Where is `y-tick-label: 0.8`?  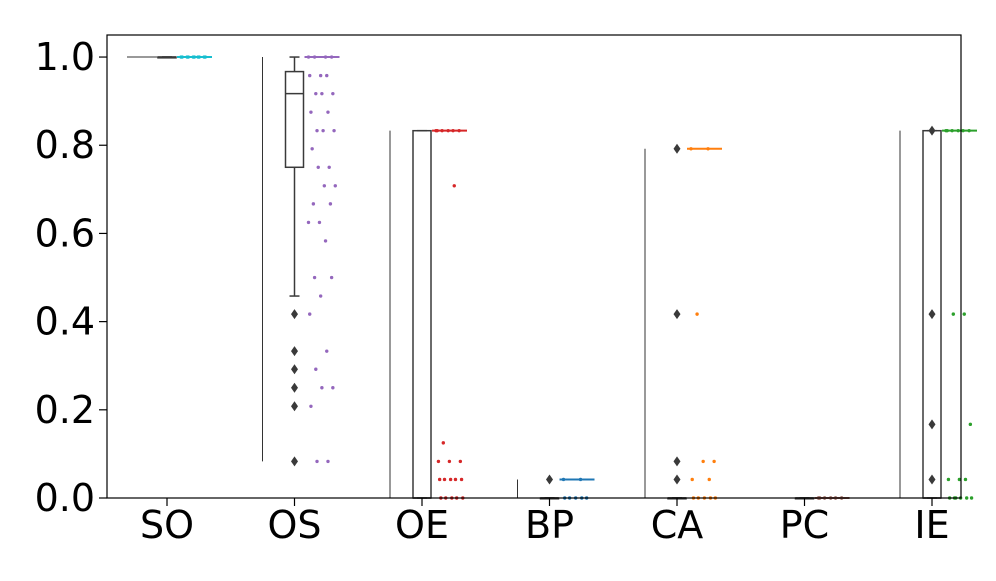 y-tick-label: 0.8 is located at coordinates (65, 145).